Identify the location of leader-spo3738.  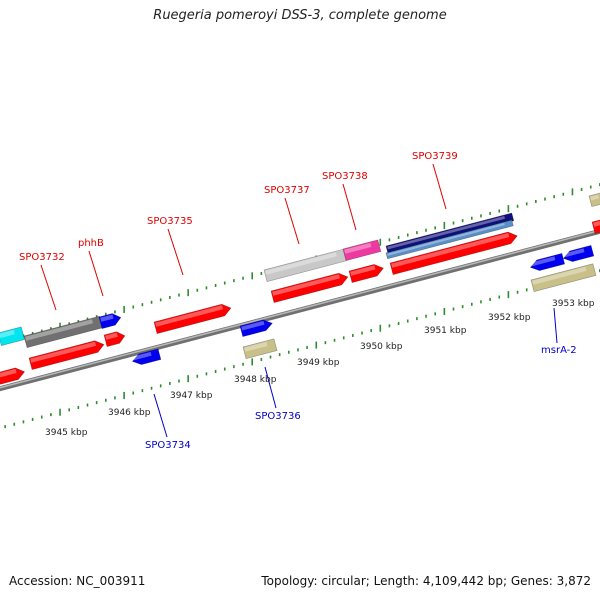
(349, 207).